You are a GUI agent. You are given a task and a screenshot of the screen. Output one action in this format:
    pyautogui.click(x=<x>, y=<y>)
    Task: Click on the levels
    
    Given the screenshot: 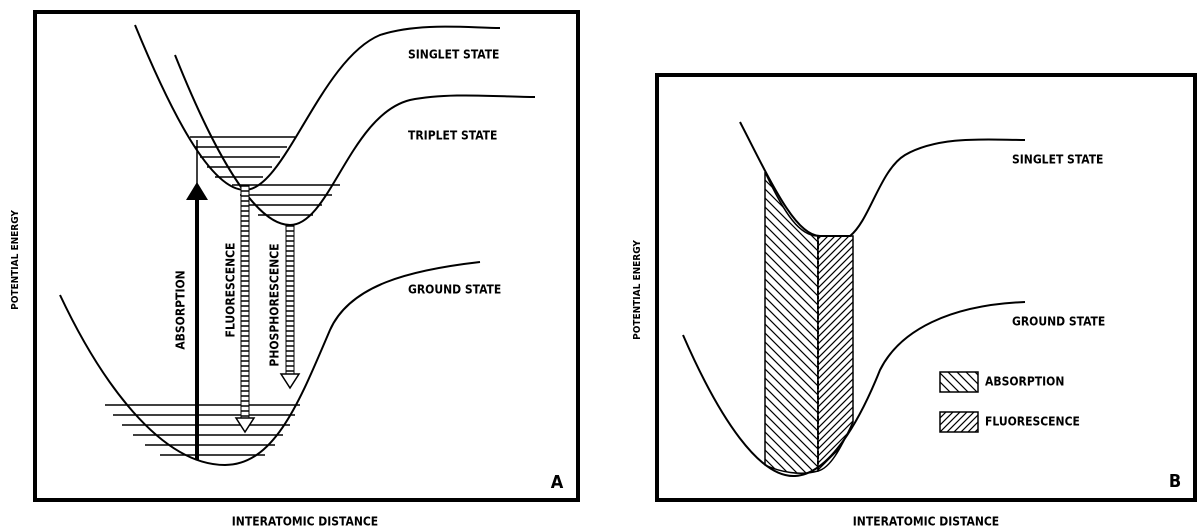 What is the action you would take?
    pyautogui.click(x=222, y=296)
    